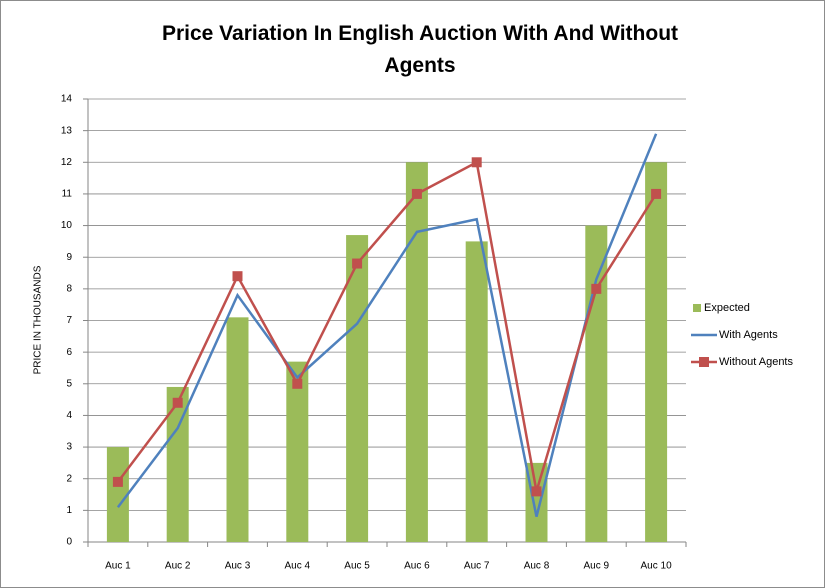 This screenshot has width=825, height=588. Describe the element at coordinates (67, 130) in the screenshot. I see `y-tick-label: 13` at that location.